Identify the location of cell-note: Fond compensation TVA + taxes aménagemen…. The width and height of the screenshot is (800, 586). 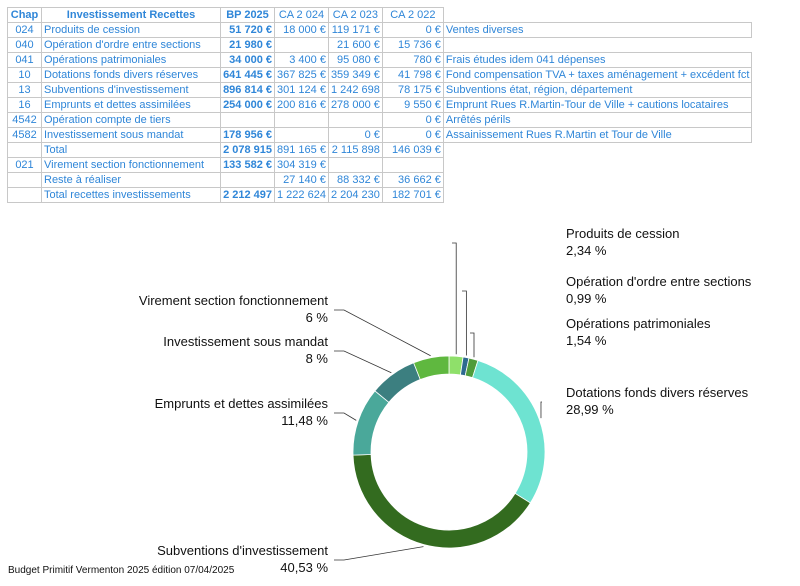
(597, 75).